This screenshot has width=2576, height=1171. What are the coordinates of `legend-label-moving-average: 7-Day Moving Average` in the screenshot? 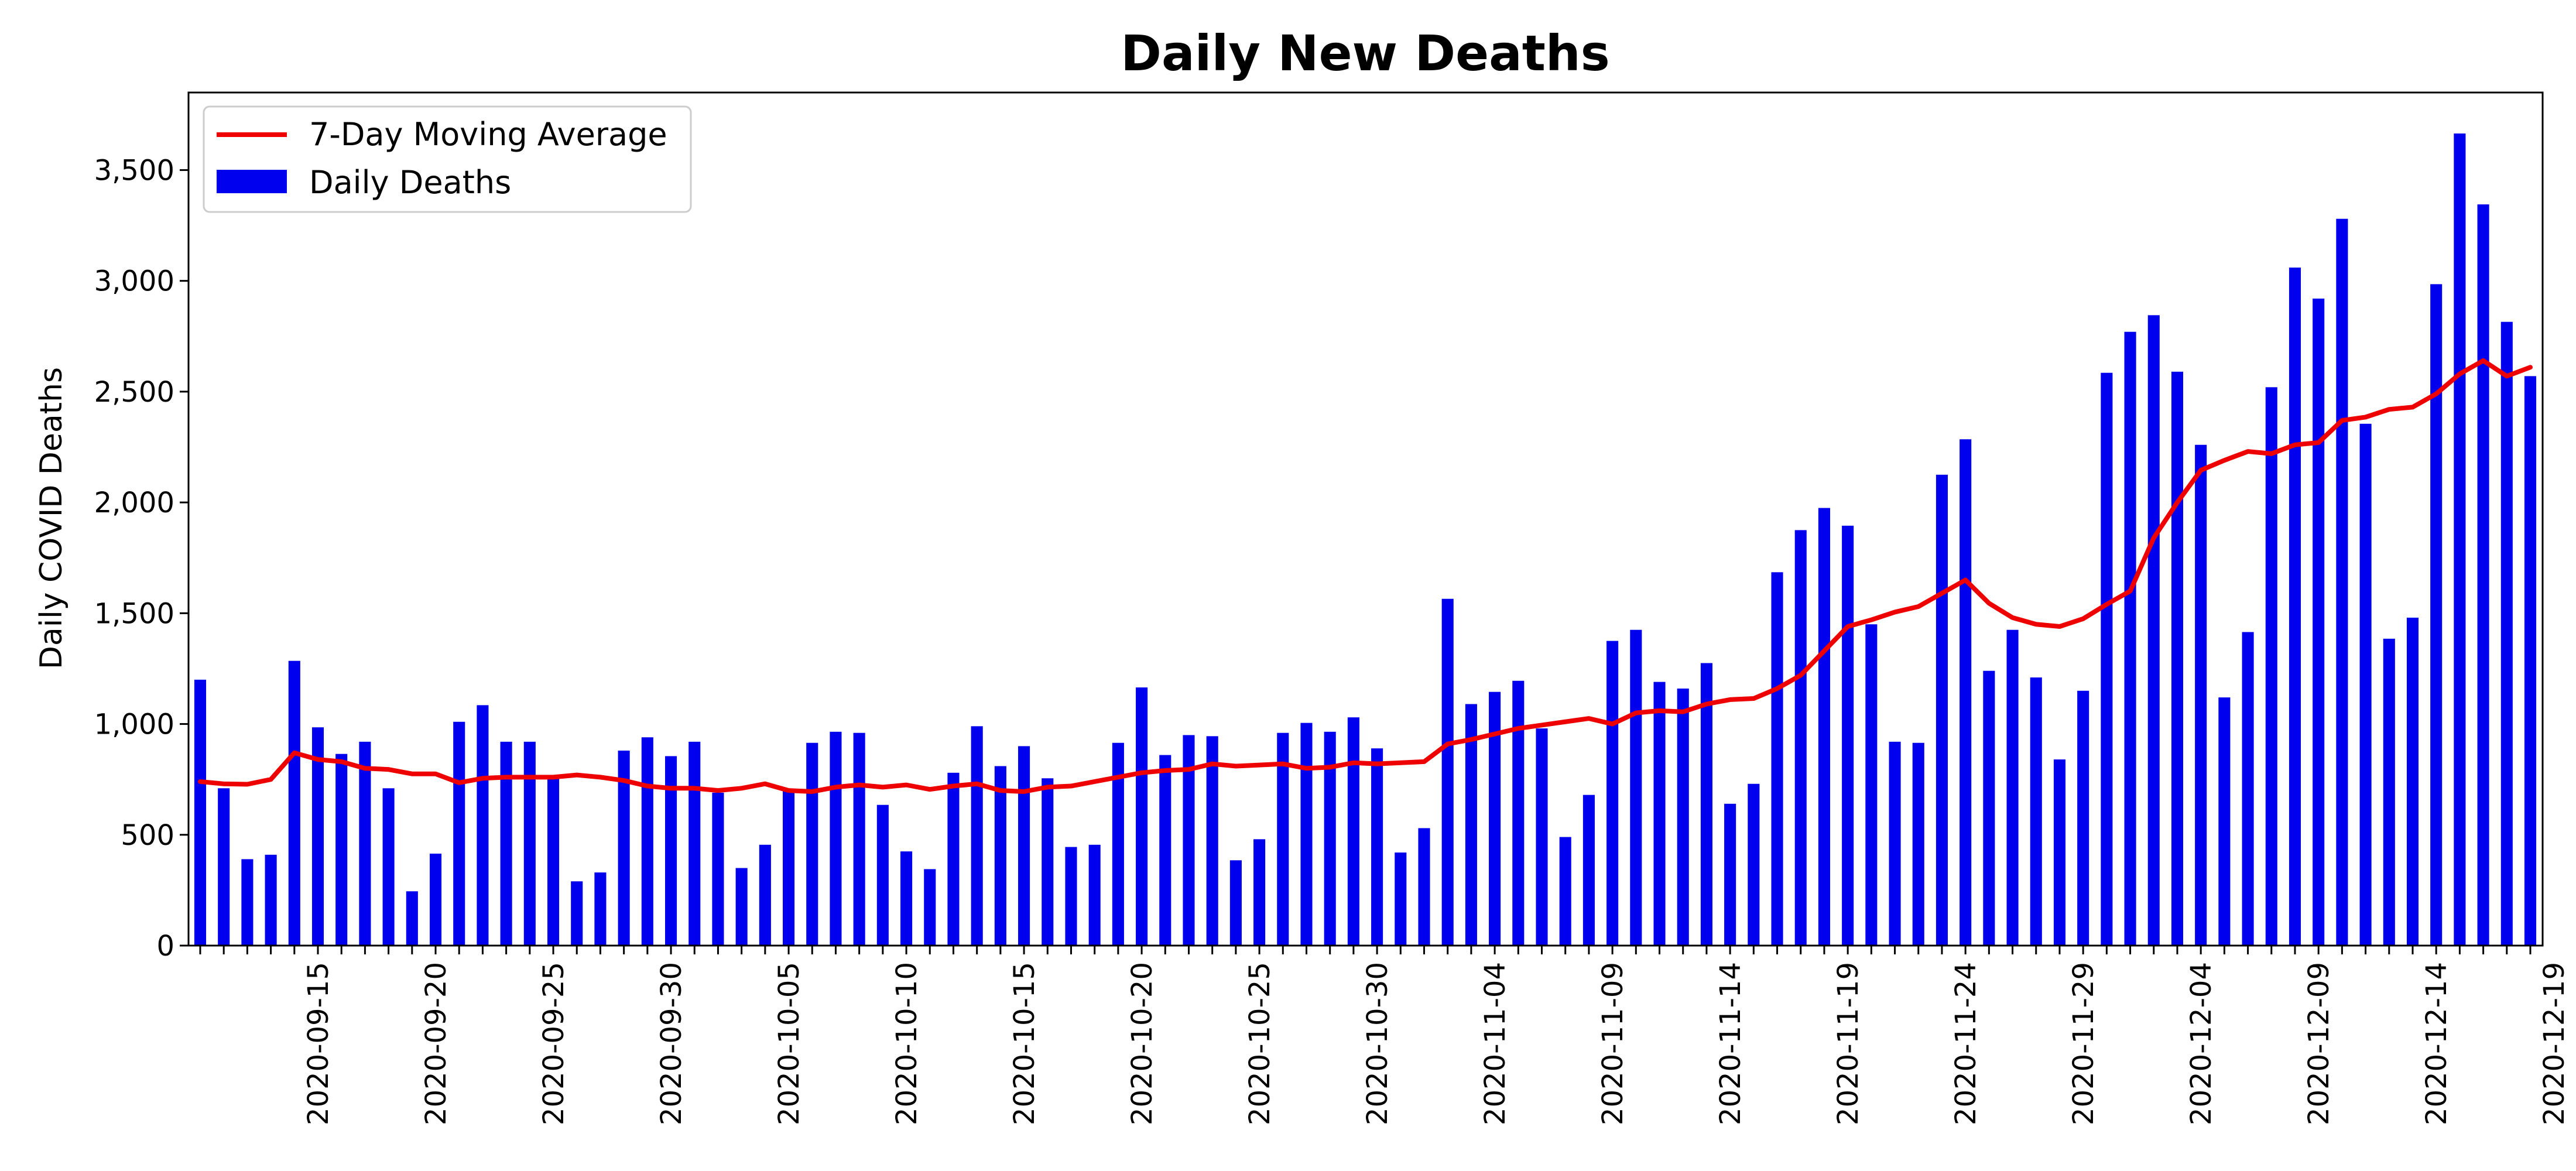 It's located at (488, 134).